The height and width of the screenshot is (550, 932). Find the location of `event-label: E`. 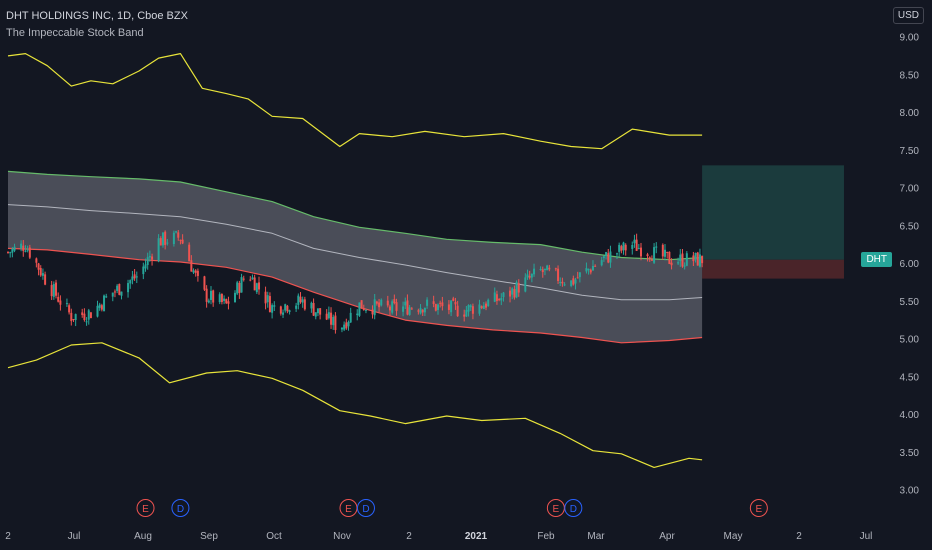

event-label: E is located at coordinates (145, 509).